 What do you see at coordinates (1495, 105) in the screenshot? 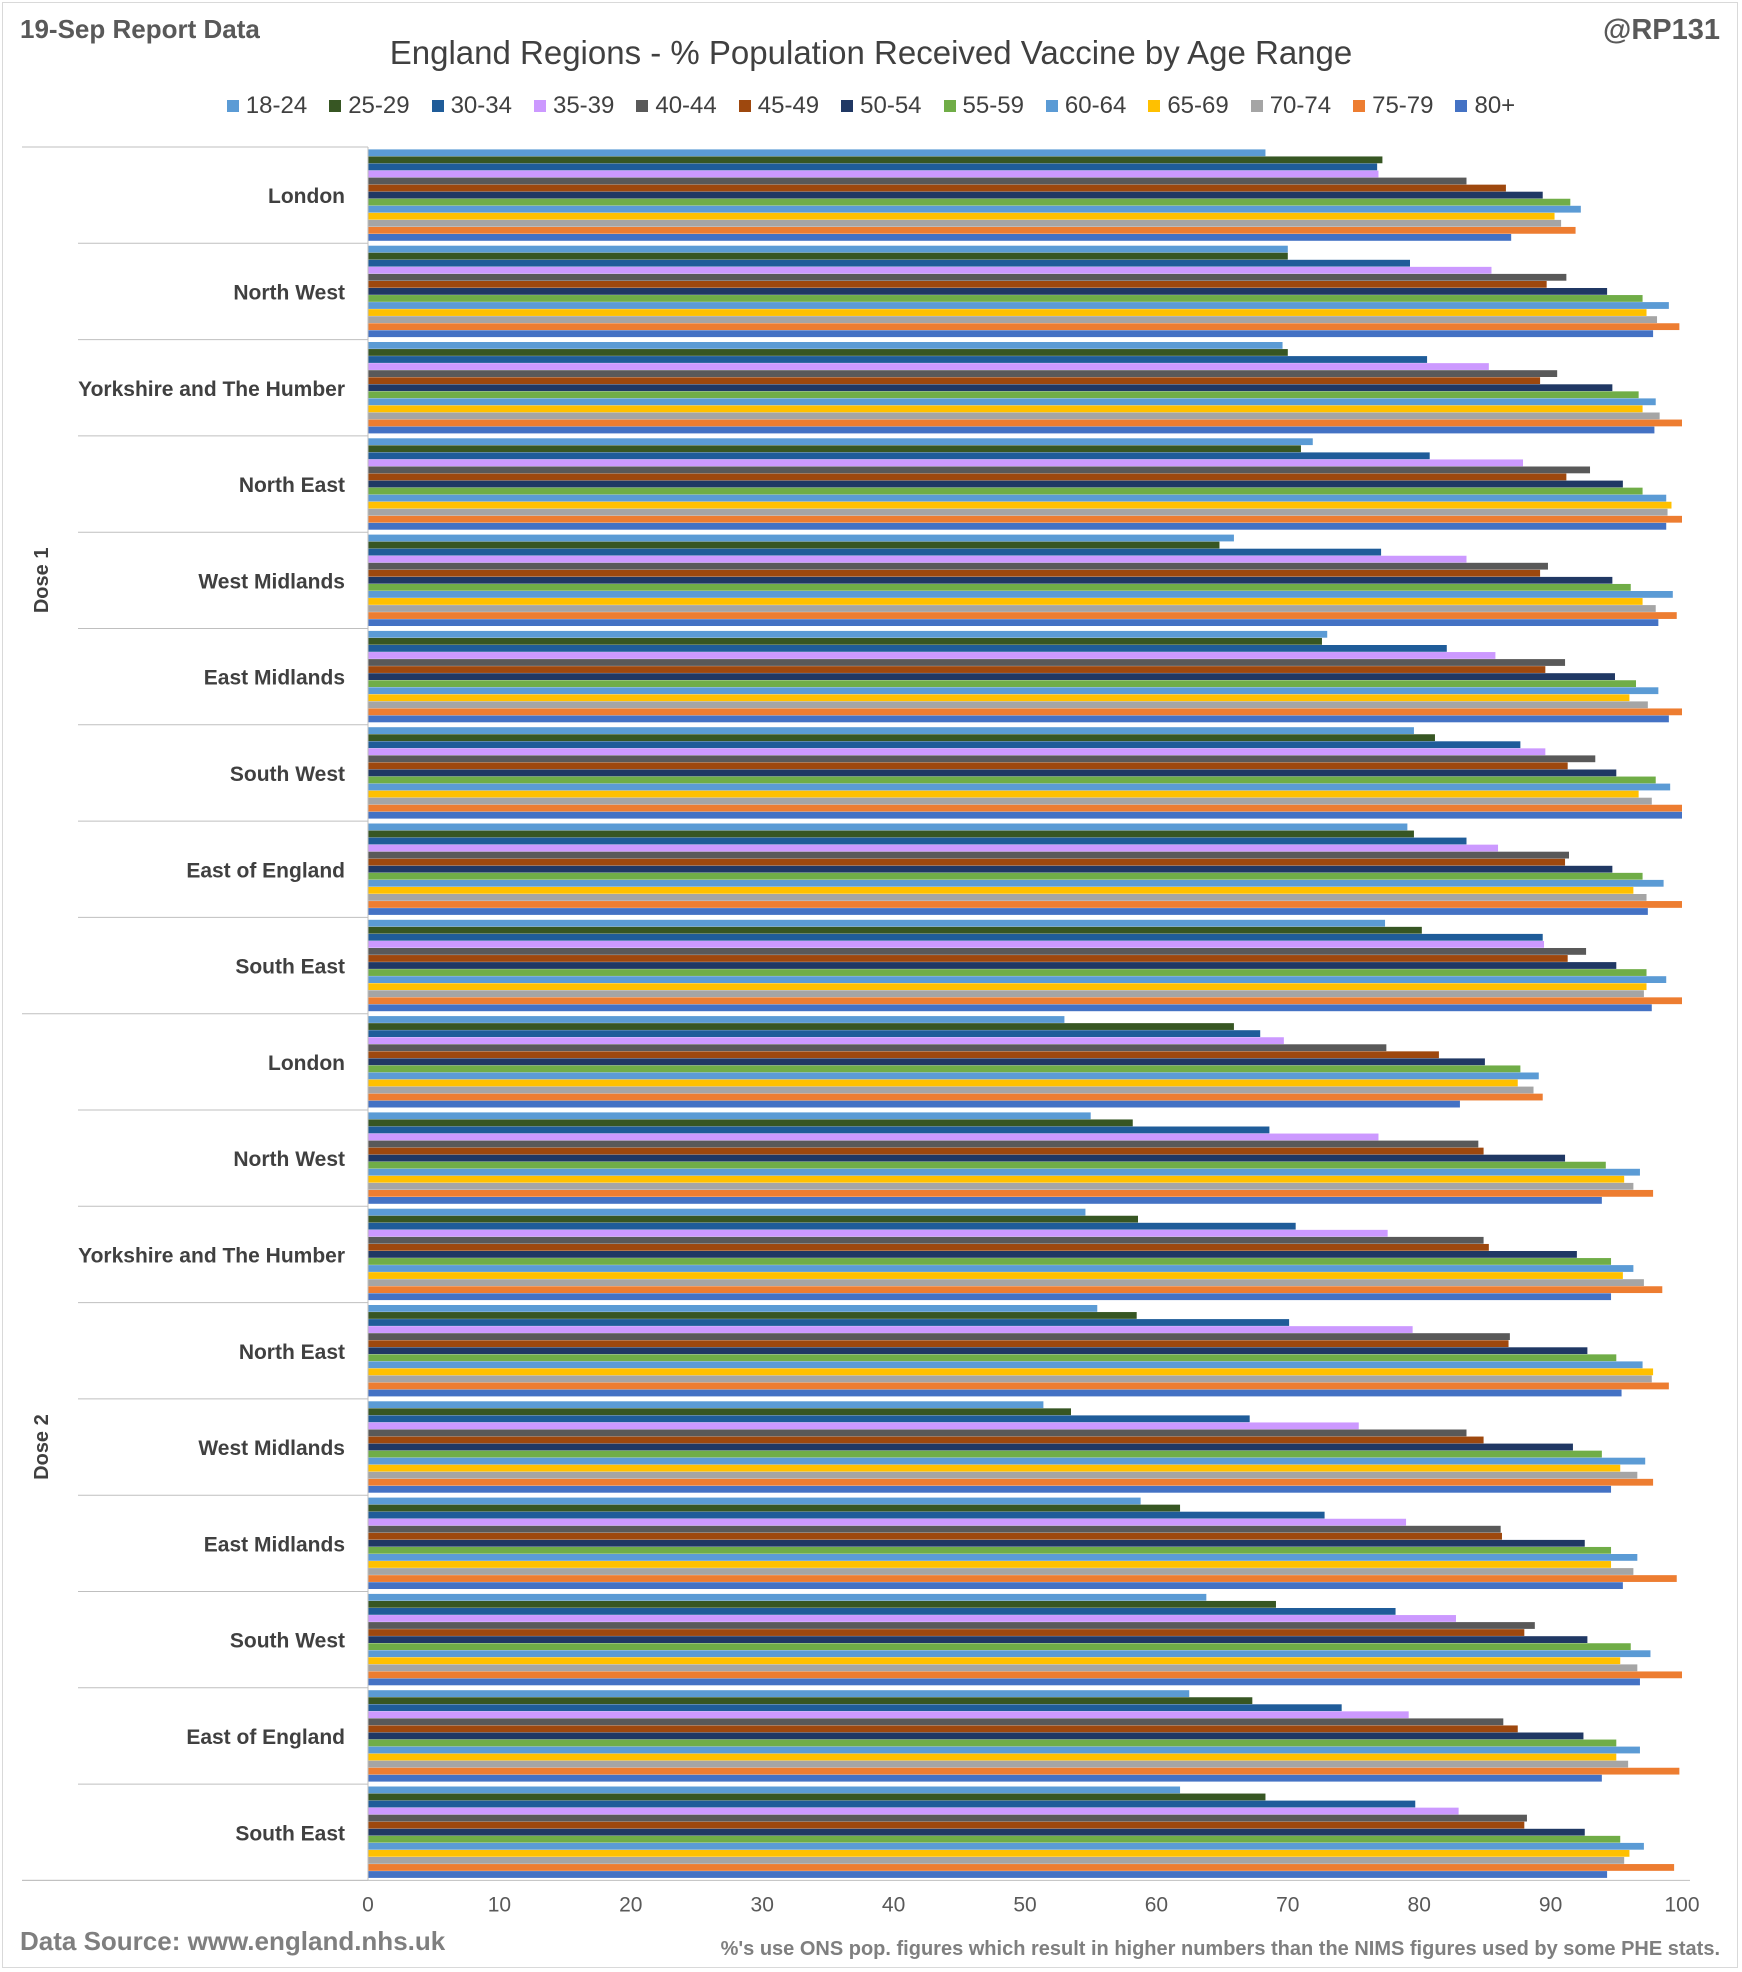
I see `legend-label: 80+` at bounding box center [1495, 105].